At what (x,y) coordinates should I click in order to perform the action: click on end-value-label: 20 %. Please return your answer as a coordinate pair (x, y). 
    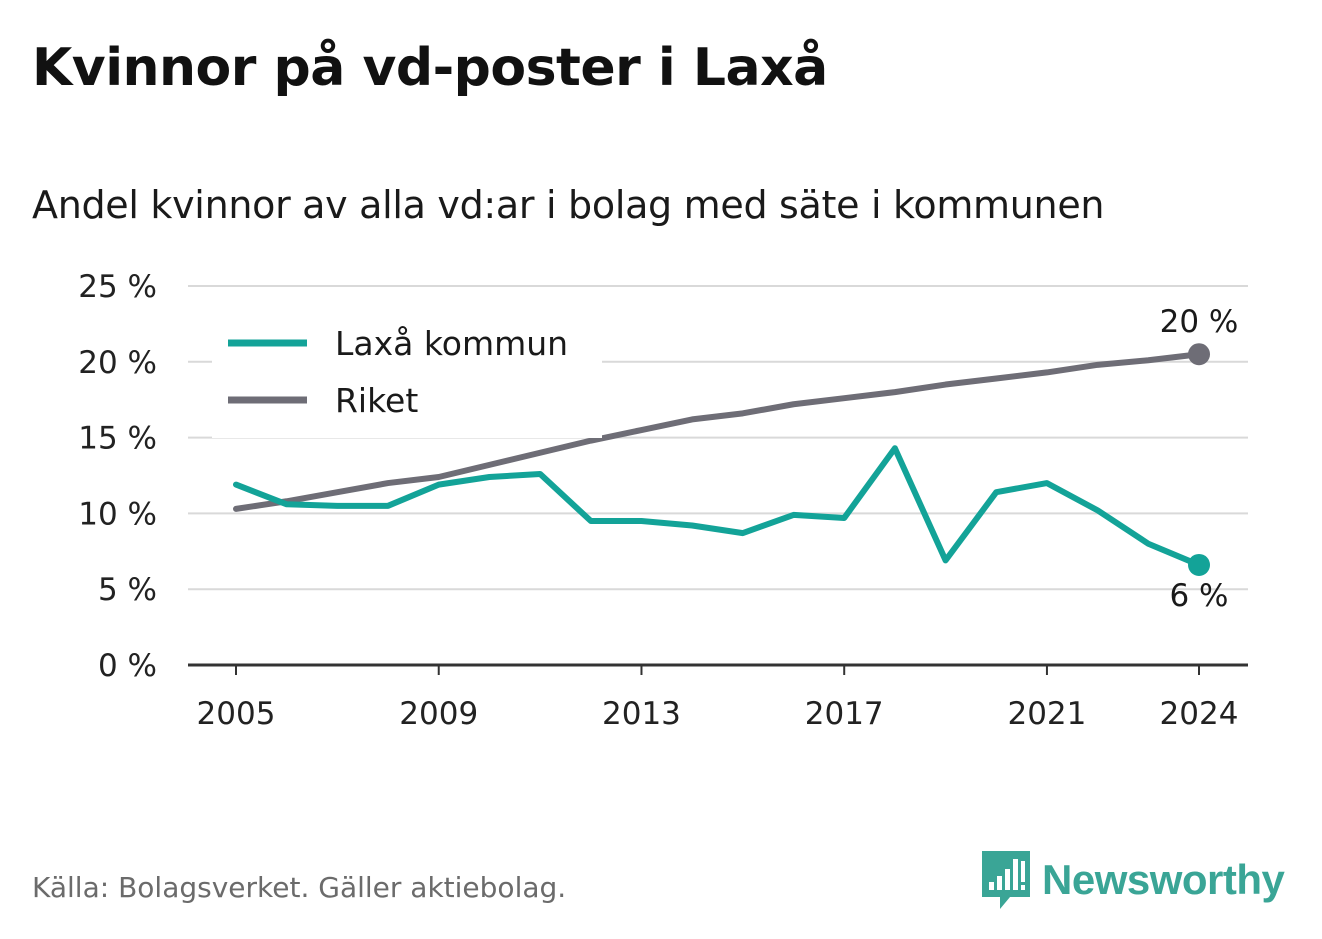
    Looking at the image, I should click on (1199, 322).